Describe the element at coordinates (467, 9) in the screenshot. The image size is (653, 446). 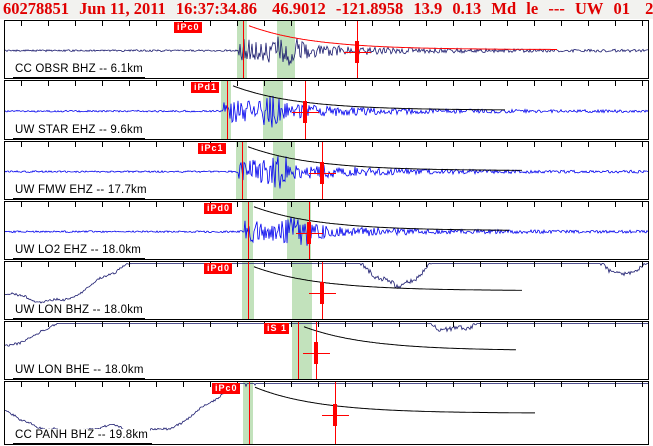
I see `event-magnitude: 0.13` at that location.